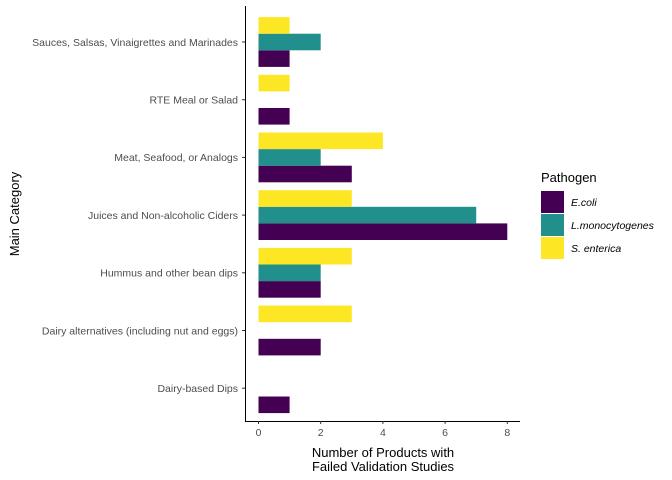 This screenshot has height=480, width=672. What do you see at coordinates (552, 202) in the screenshot?
I see `legend-swatch-e-coli` at bounding box center [552, 202].